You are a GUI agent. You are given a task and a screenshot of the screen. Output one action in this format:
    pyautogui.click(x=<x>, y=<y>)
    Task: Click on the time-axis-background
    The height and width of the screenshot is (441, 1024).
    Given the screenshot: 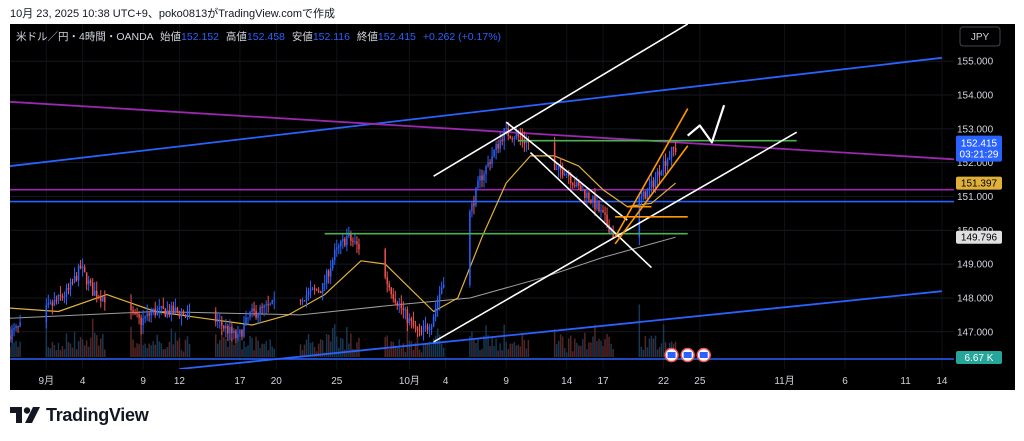 What is the action you would take?
    pyautogui.click(x=512, y=379)
    